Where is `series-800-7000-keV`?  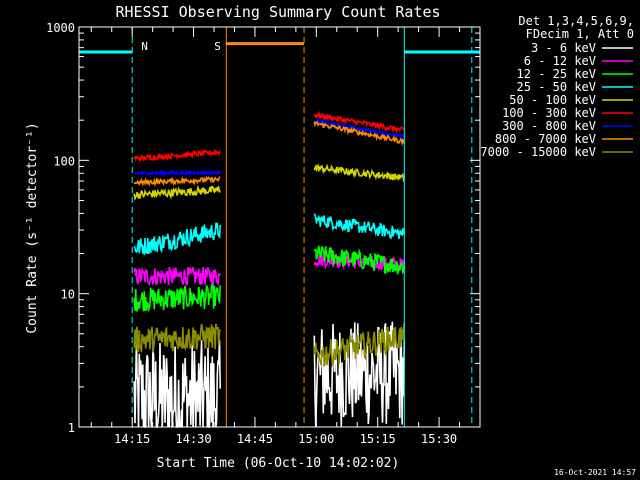
series-800-7000-keV is located at coordinates (269, 154).